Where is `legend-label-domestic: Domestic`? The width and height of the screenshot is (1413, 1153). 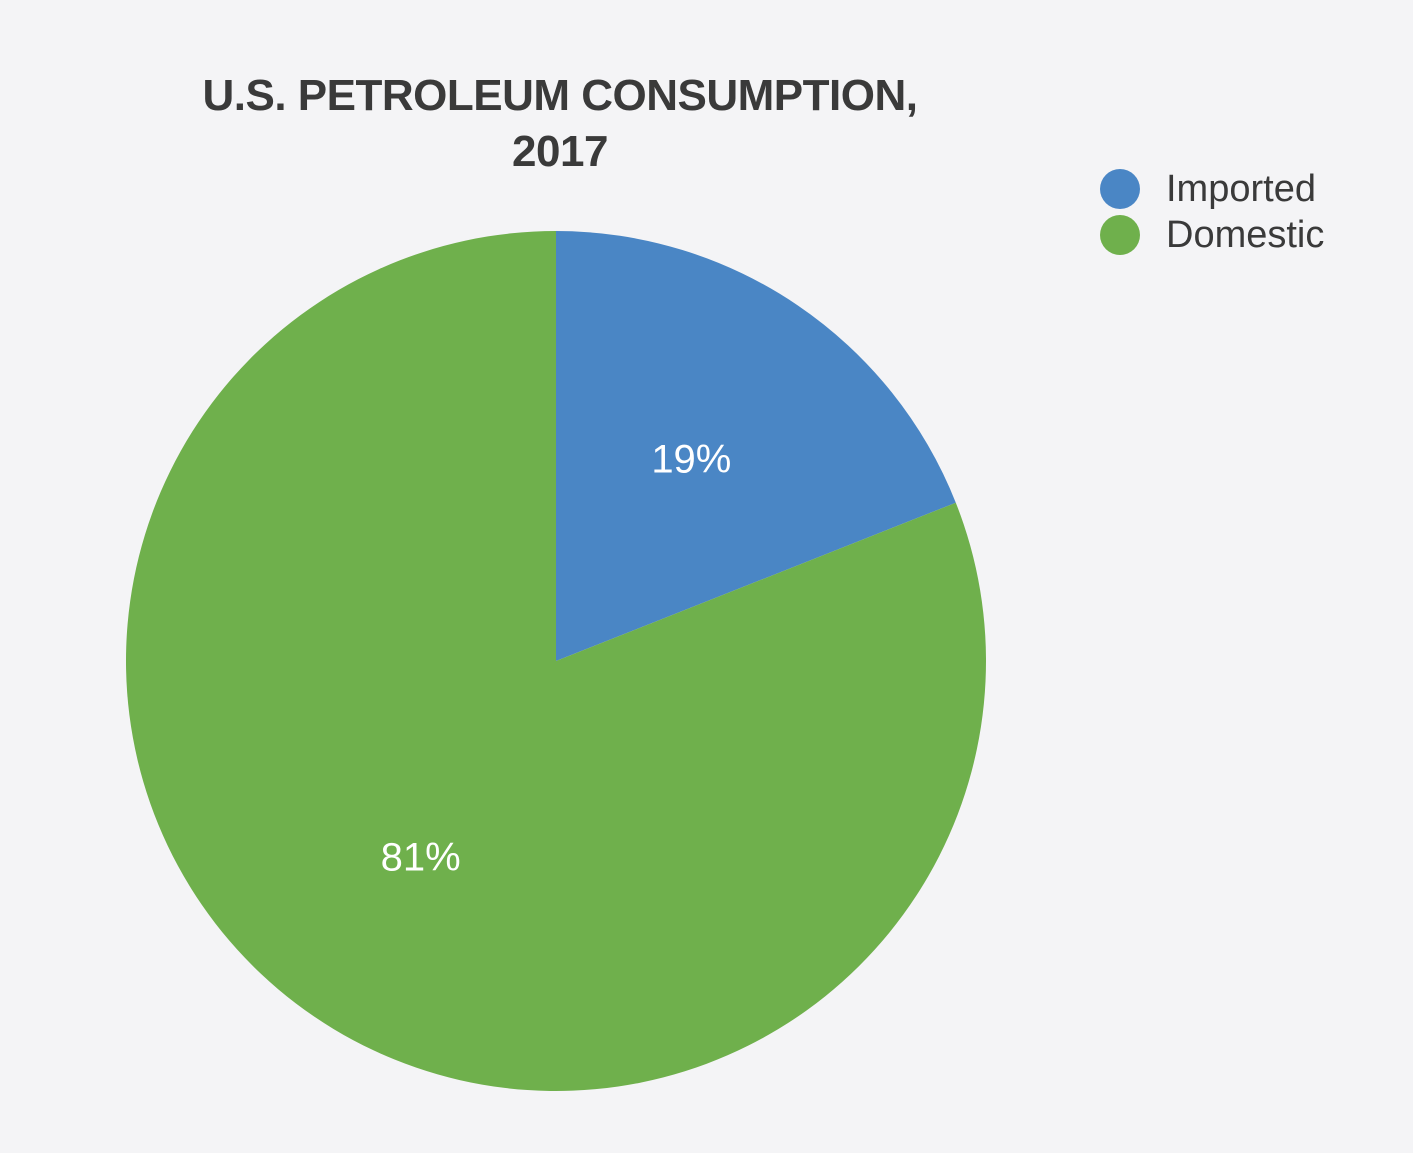
legend-label-domestic: Domestic is located at coordinates (1245, 235).